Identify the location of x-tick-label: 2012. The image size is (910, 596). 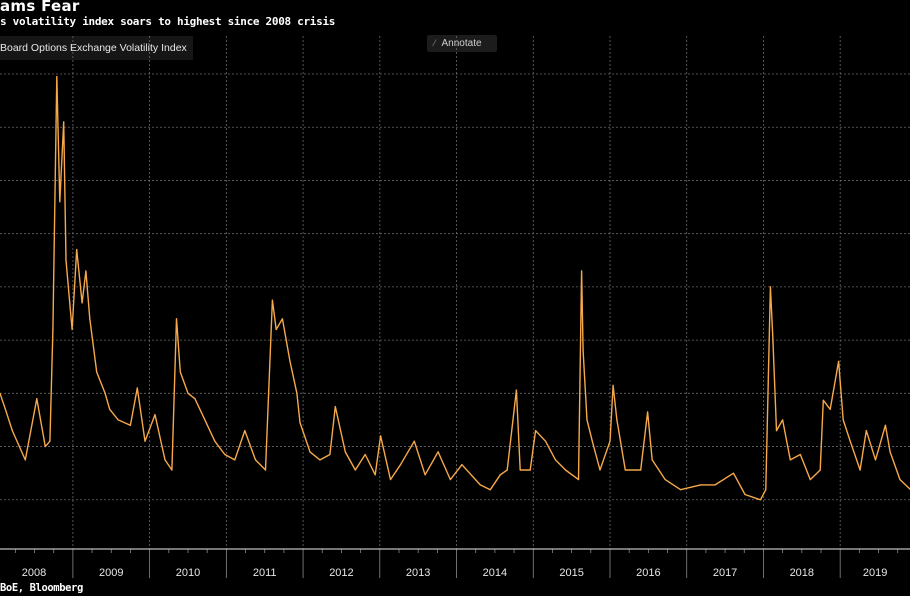
(341, 573).